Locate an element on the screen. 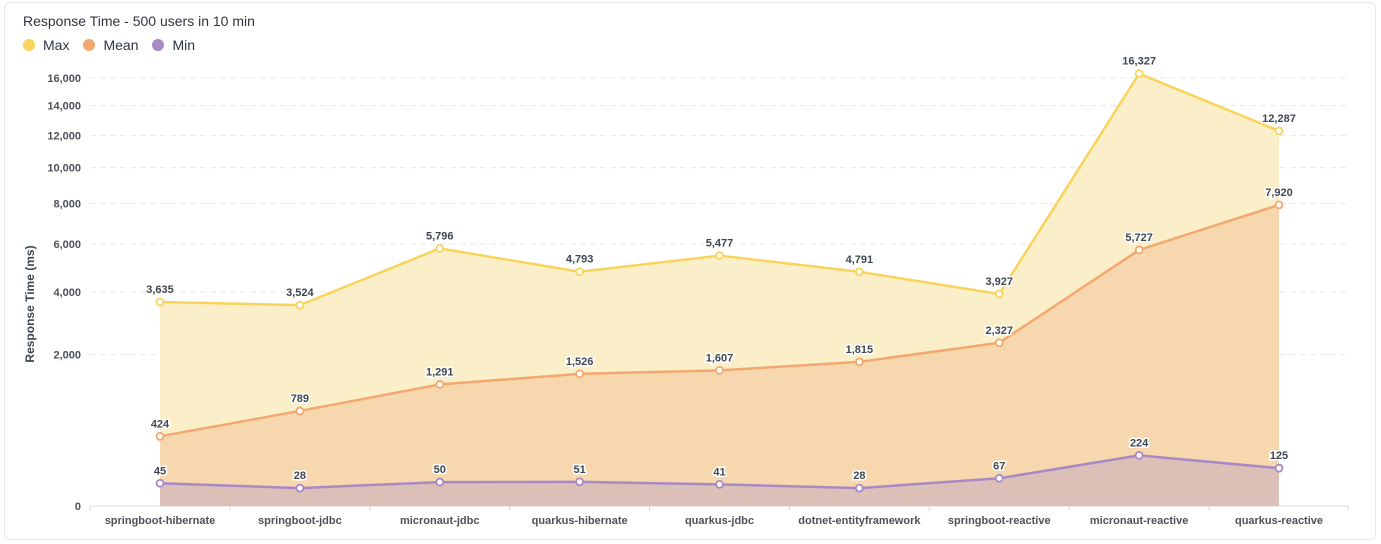  data-label-mean: 7,920 is located at coordinates (1279, 193).